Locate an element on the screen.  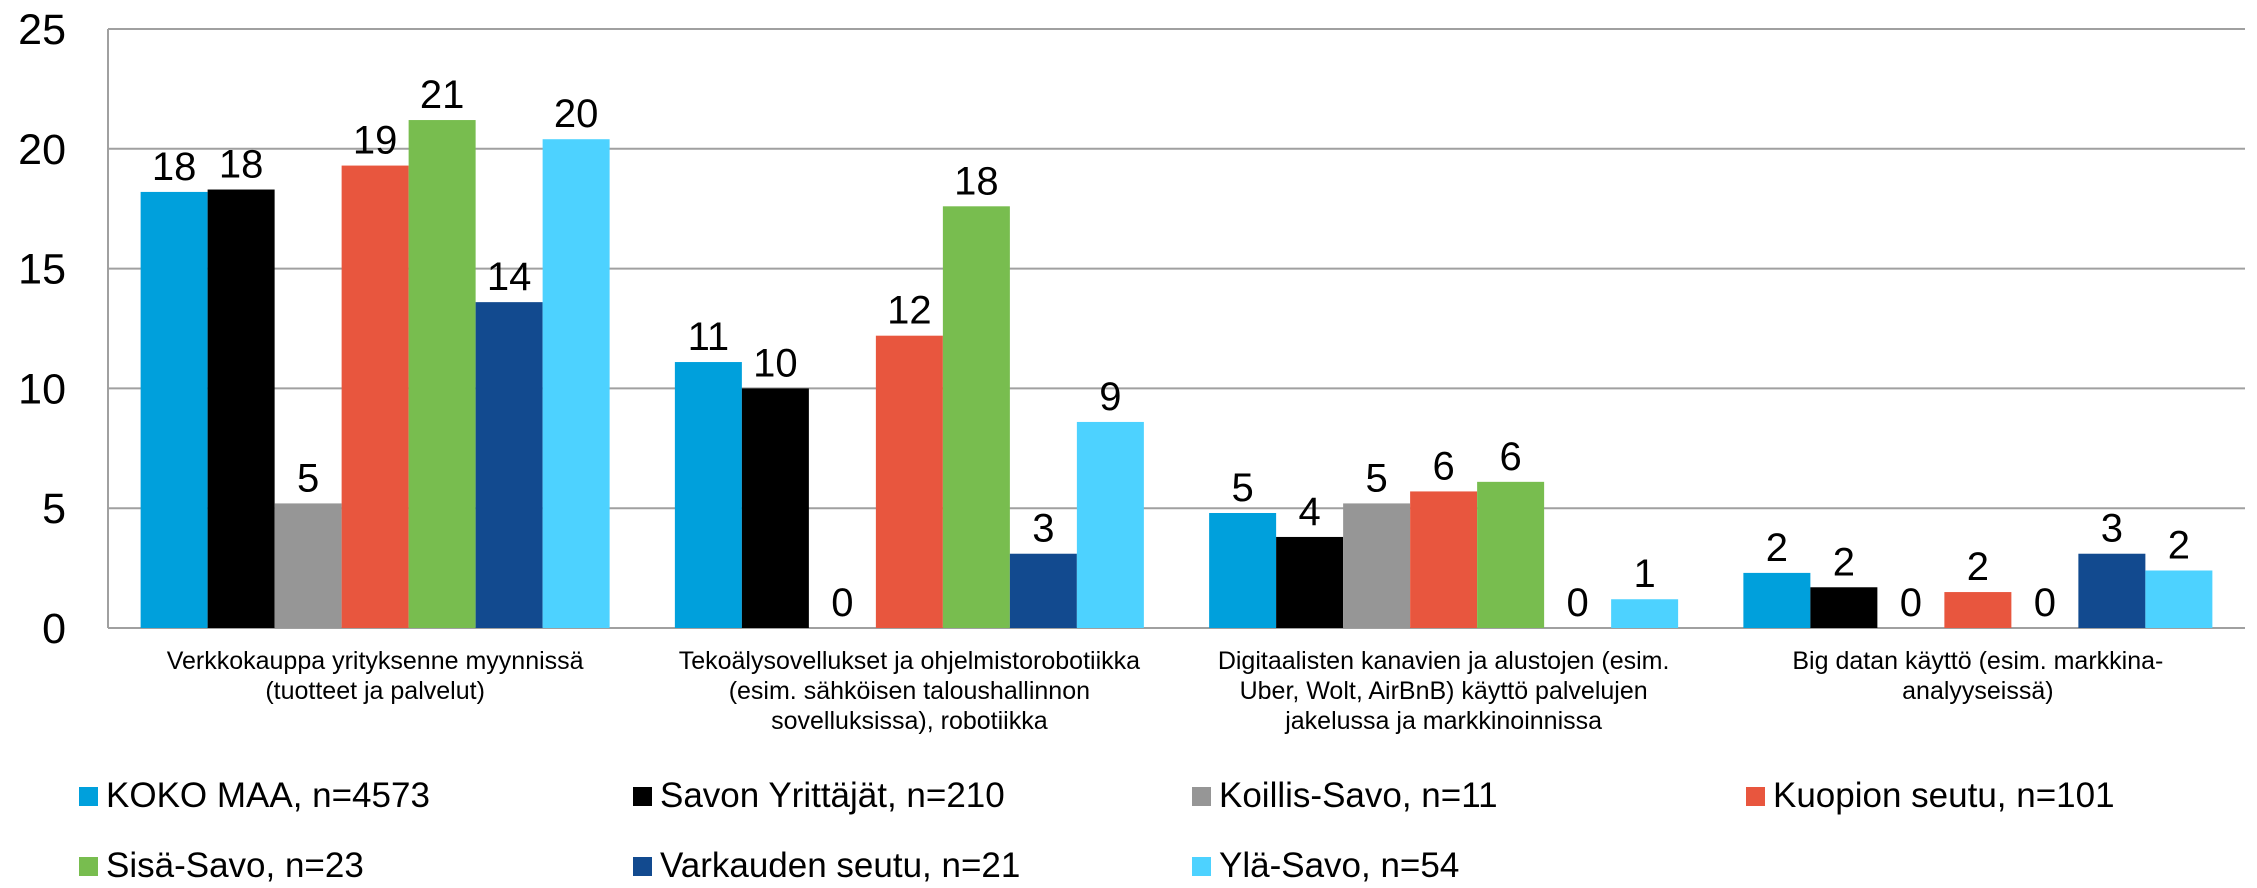
legend-item: Ylä-Savo, n=54 is located at coordinates (1325, 866).